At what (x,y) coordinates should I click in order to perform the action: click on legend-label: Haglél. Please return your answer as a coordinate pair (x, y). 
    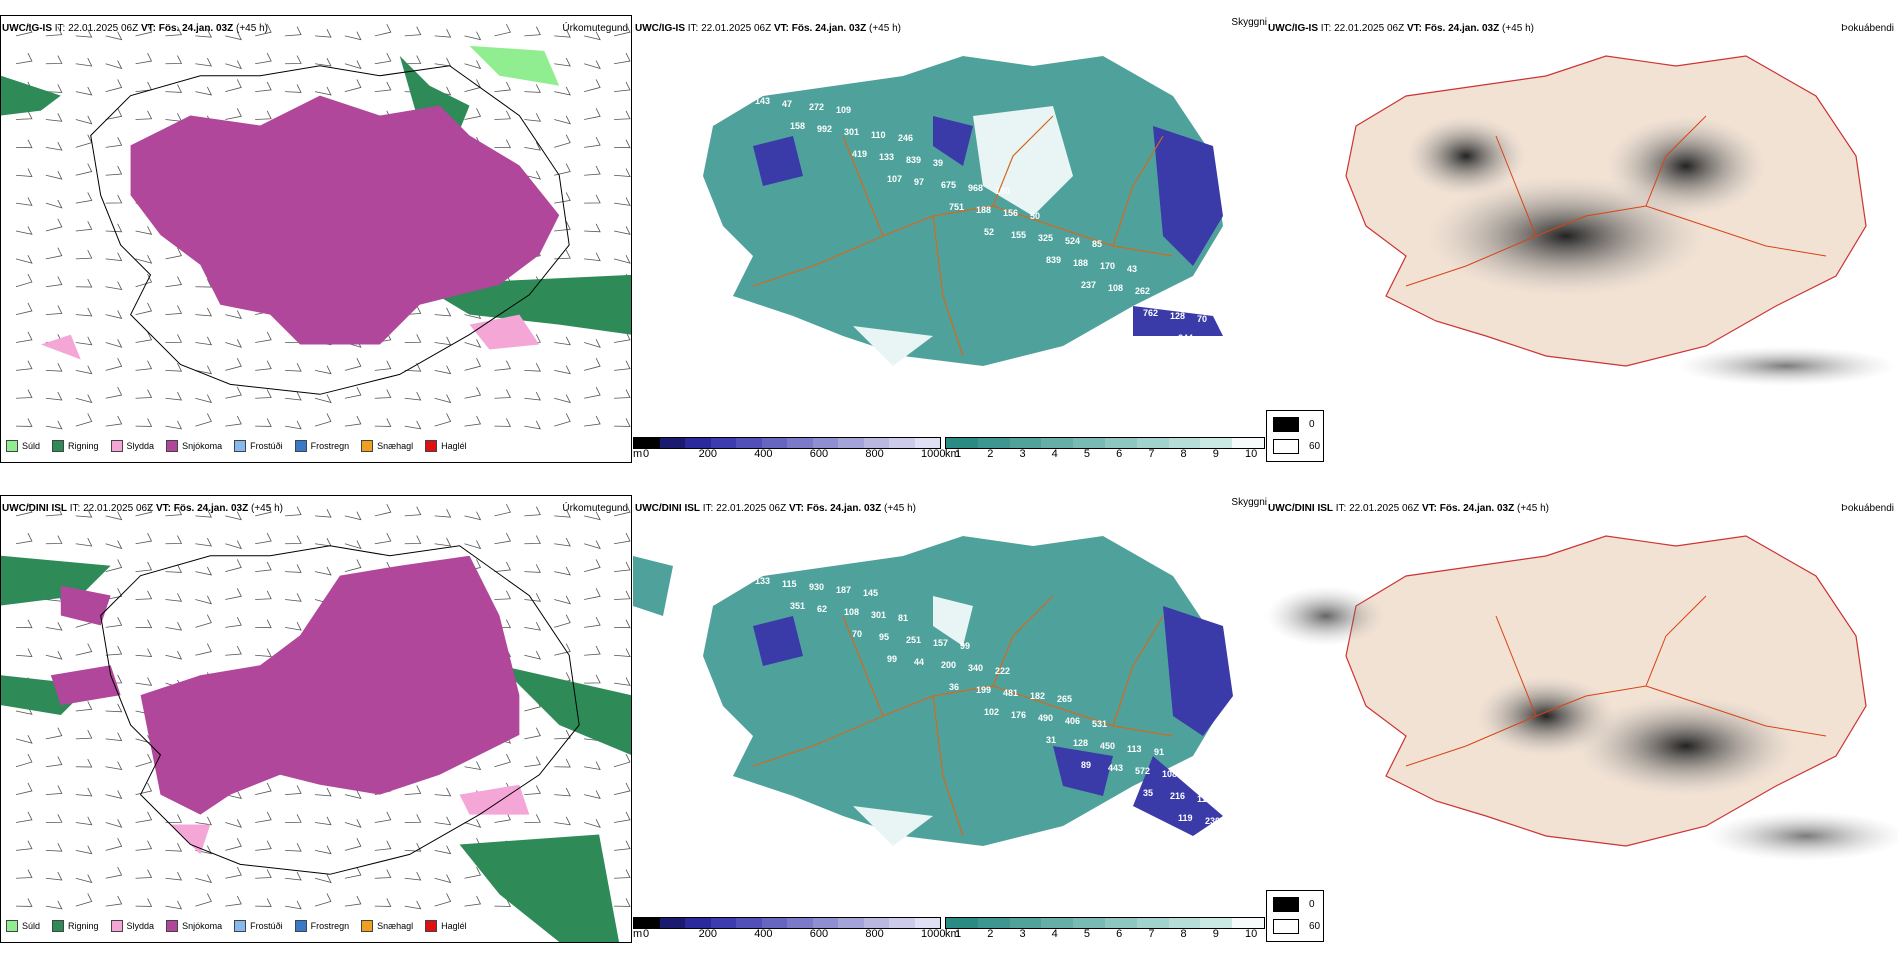
    Looking at the image, I should click on (454, 926).